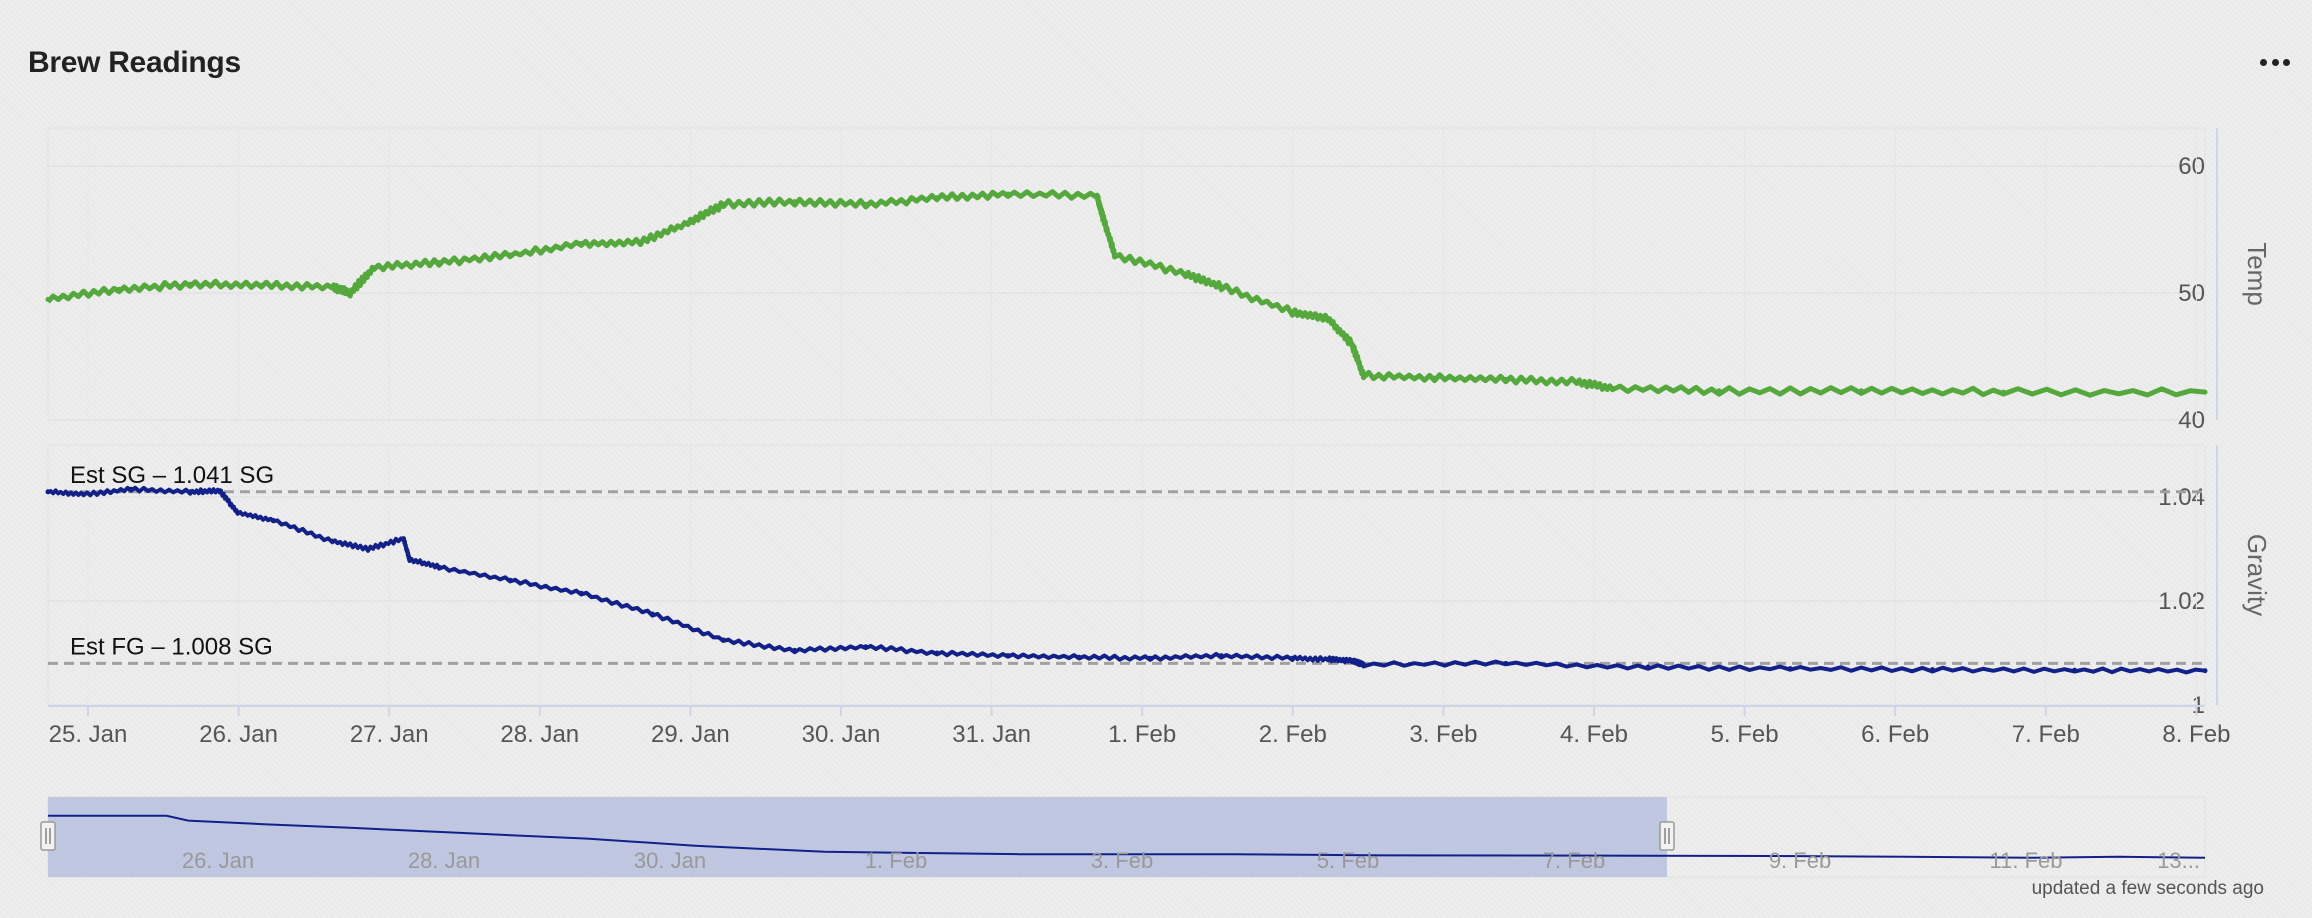 This screenshot has height=918, width=2312. Describe the element at coordinates (172, 475) in the screenshot. I see `plotline-label-0: Est SG – 1.041 SG` at that location.